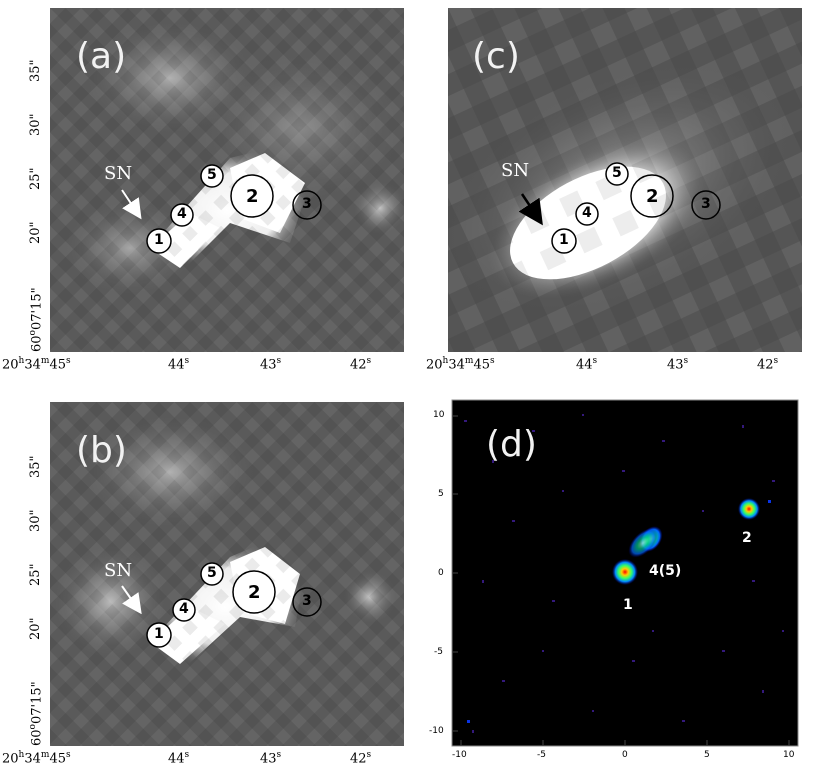  Describe the element at coordinates (678, 364) in the screenshot. I see `ra-tick-c-2: 43s` at that location.